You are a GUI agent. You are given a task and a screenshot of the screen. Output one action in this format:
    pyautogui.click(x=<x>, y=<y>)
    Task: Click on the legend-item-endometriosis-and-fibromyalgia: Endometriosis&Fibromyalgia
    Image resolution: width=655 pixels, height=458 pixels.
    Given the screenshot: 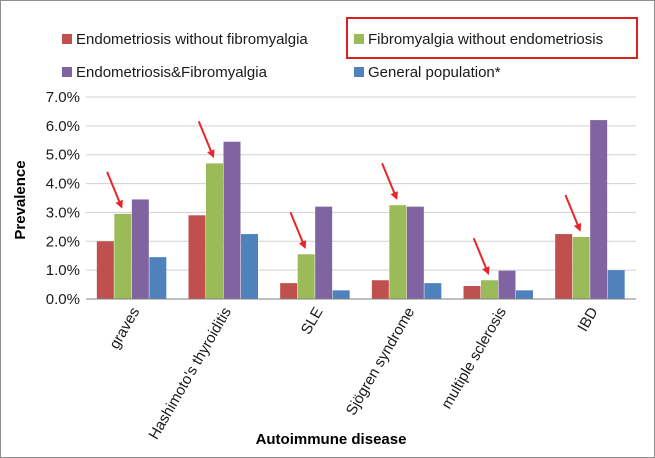 What is the action you would take?
    pyautogui.click(x=165, y=72)
    